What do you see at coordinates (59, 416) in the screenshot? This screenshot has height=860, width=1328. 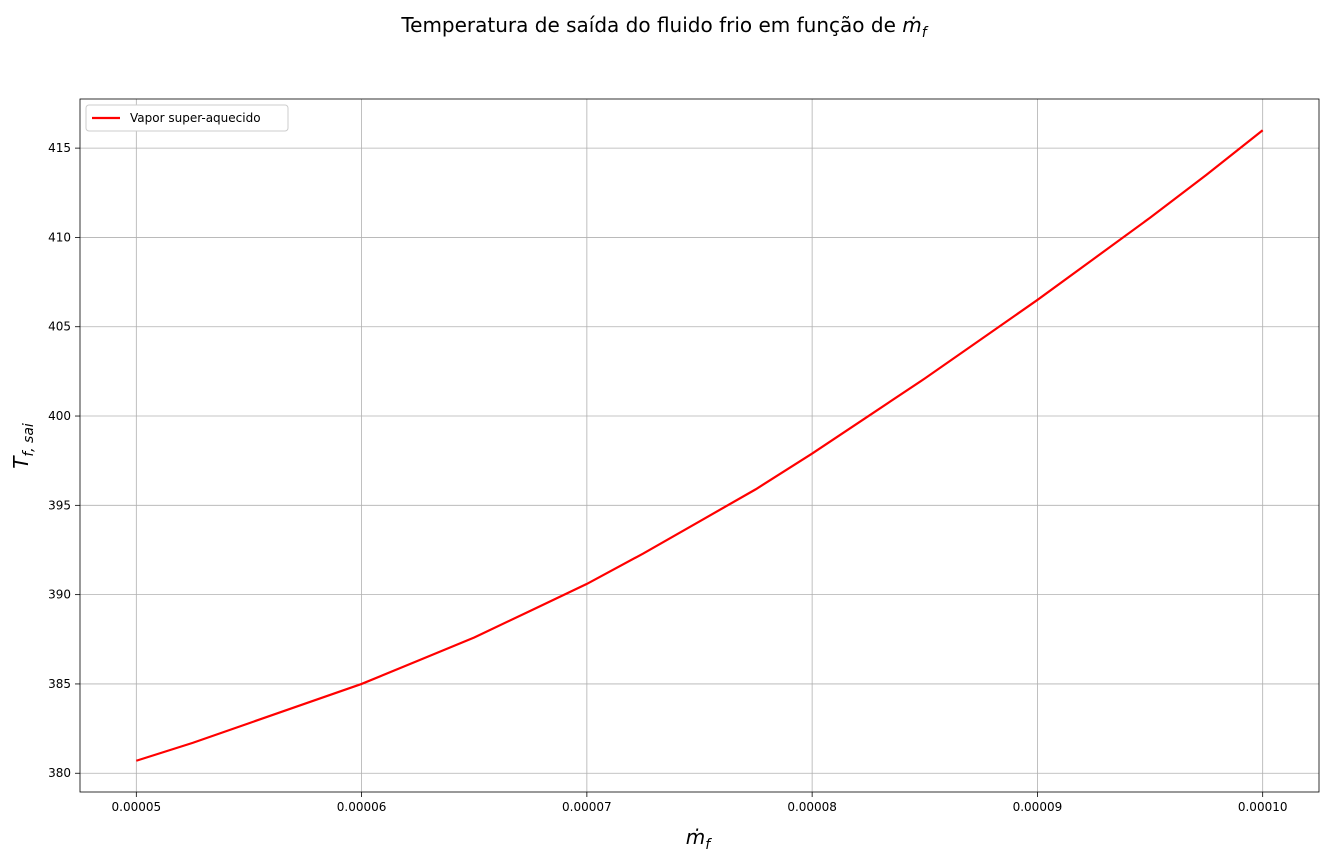 I see `y-tick-label: 400` at bounding box center [59, 416].